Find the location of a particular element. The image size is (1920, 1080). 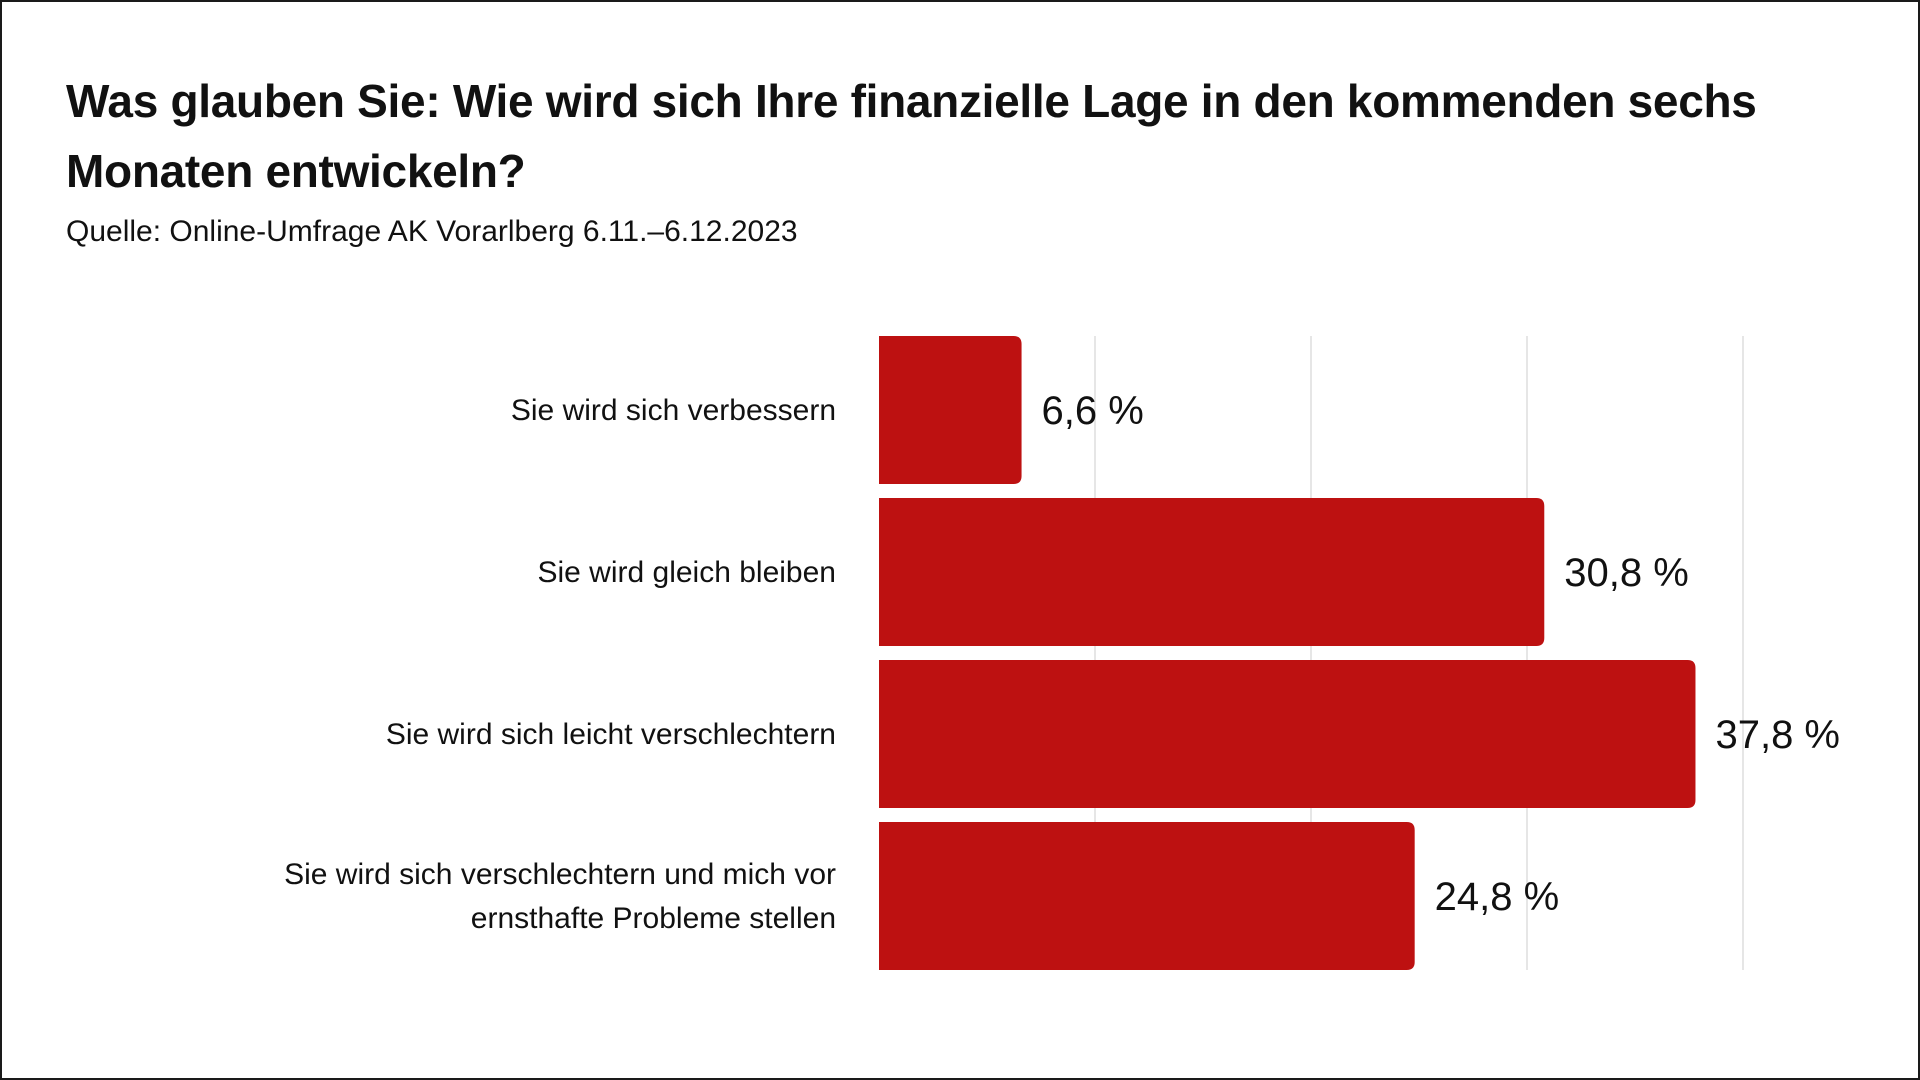

value-label-1: 6,6 % is located at coordinates (1093, 411).